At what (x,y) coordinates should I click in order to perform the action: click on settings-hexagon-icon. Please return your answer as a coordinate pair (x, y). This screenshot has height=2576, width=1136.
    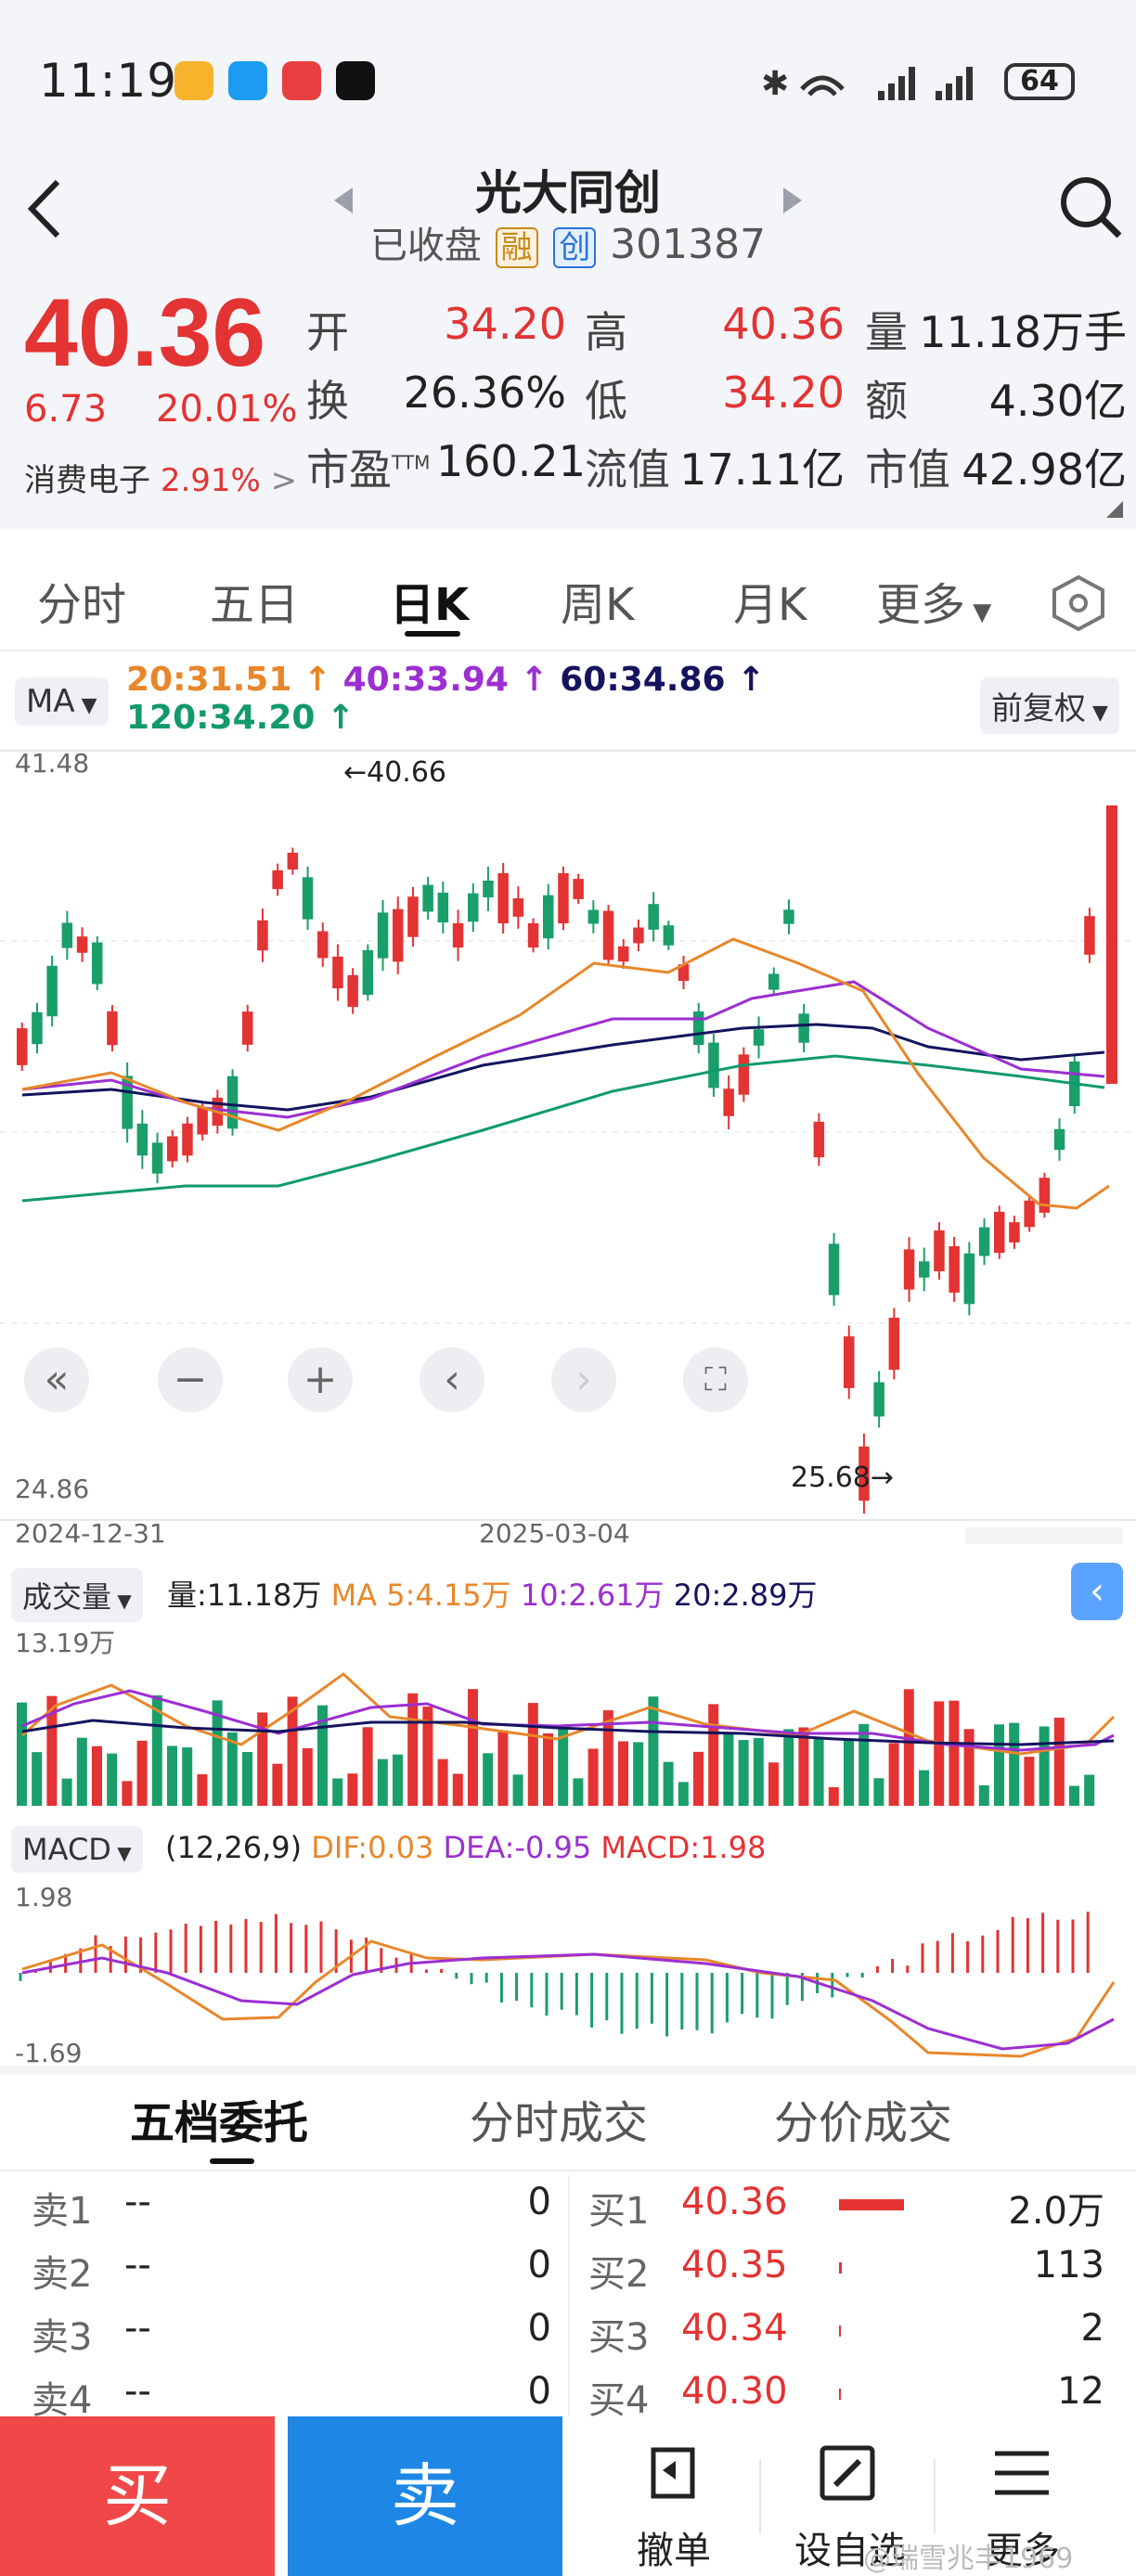
    Looking at the image, I should click on (1078, 603).